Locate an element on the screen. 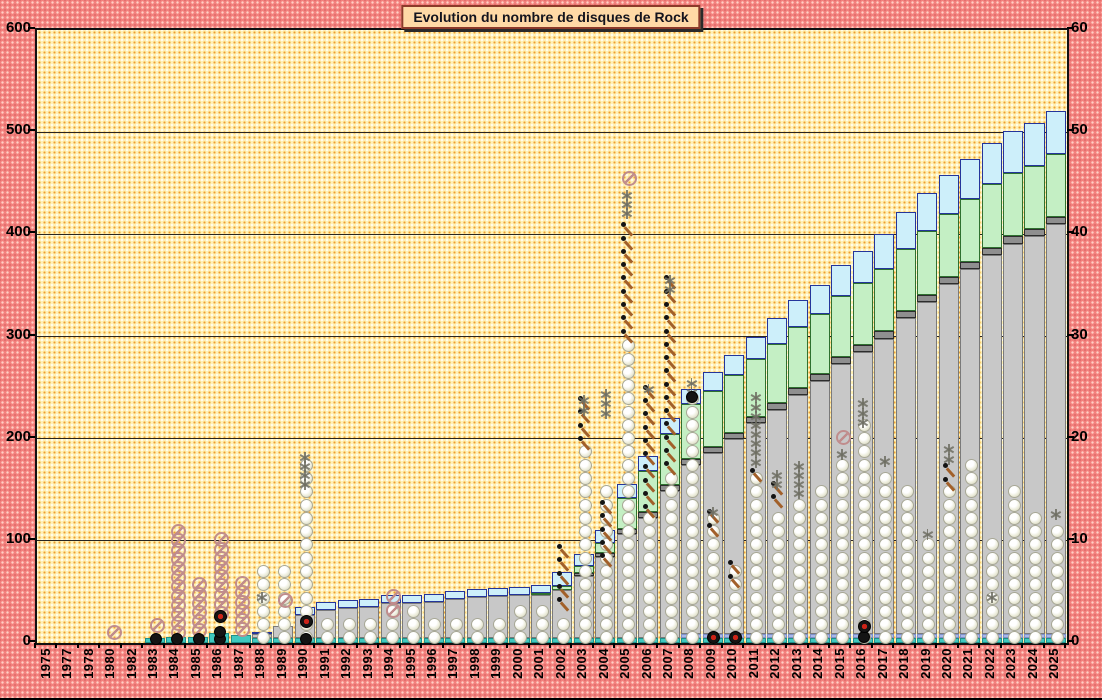 Image resolution: width=1102 pixels, height=700 pixels. x-axis-label-wrap: 1999 is located at coordinates (496, 672).